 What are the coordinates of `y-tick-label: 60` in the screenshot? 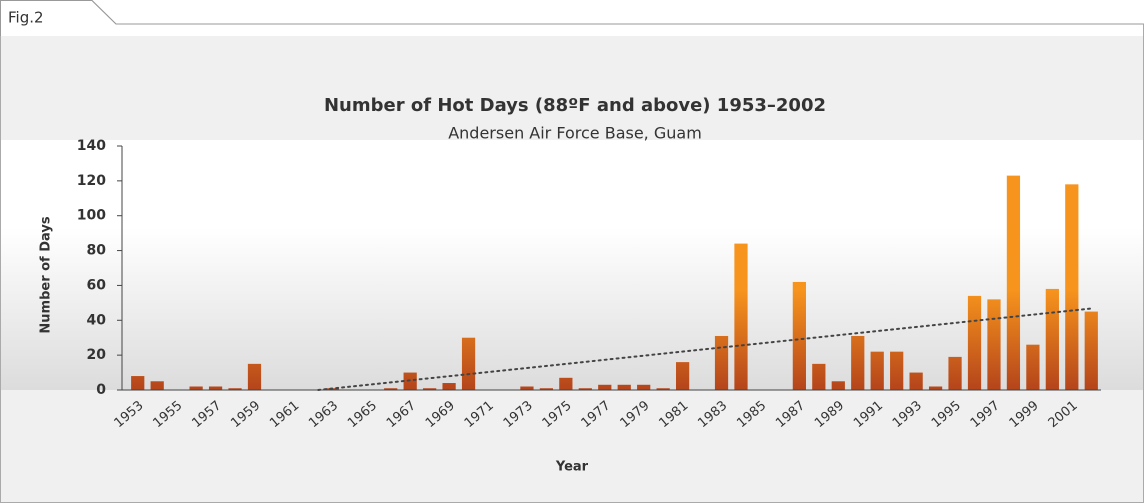 It's located at (97, 285).